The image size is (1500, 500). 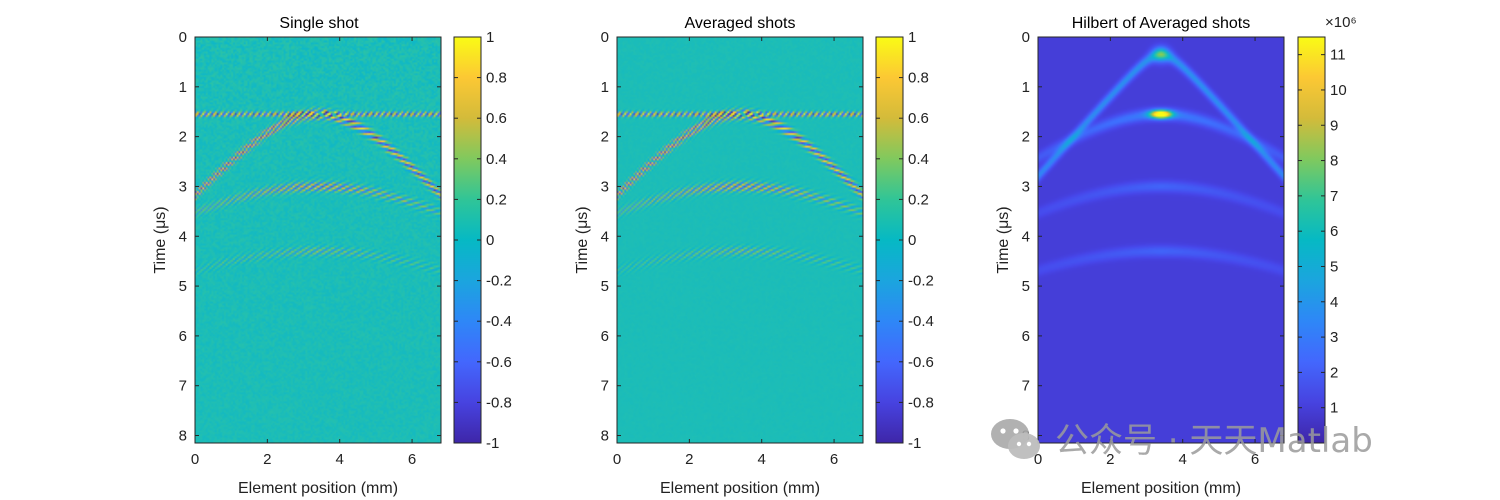 I want to click on watermark: 公众号 · 天天Matlab, so click(x=1182, y=440).